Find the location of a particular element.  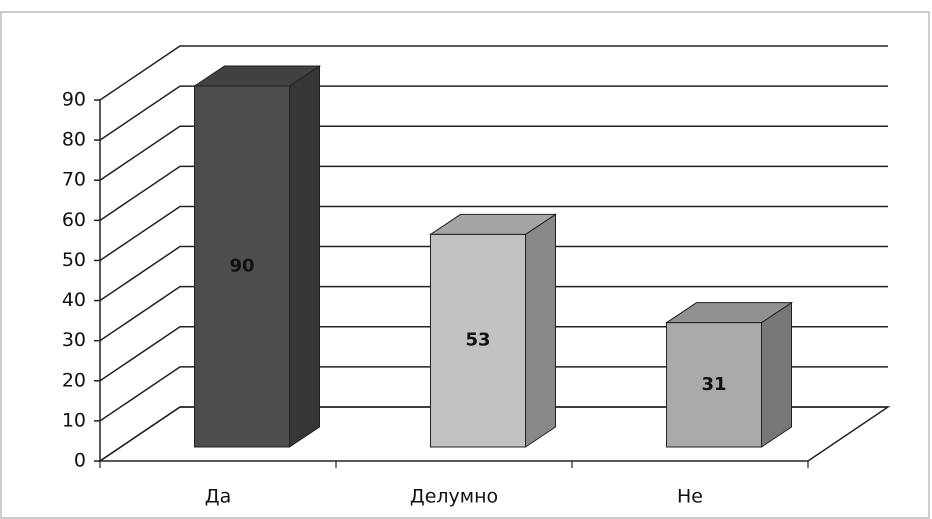

y-tick-label: 60 is located at coordinates (74, 220).